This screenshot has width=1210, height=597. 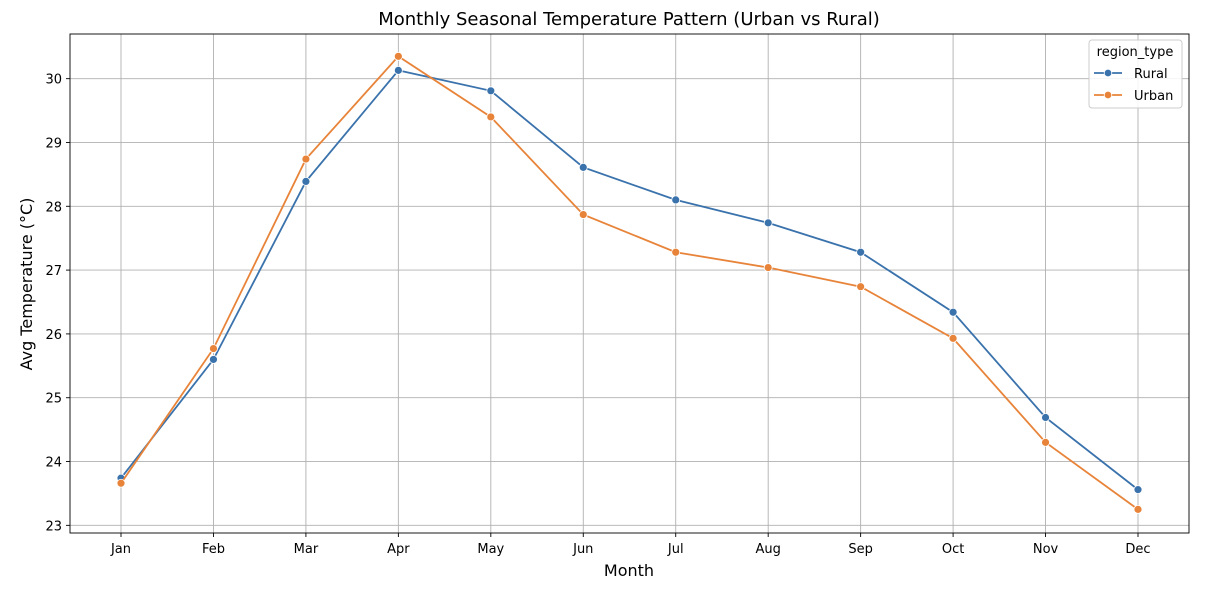 What do you see at coordinates (1137, 549) in the screenshot?
I see `x-tick-label: Dec` at bounding box center [1137, 549].